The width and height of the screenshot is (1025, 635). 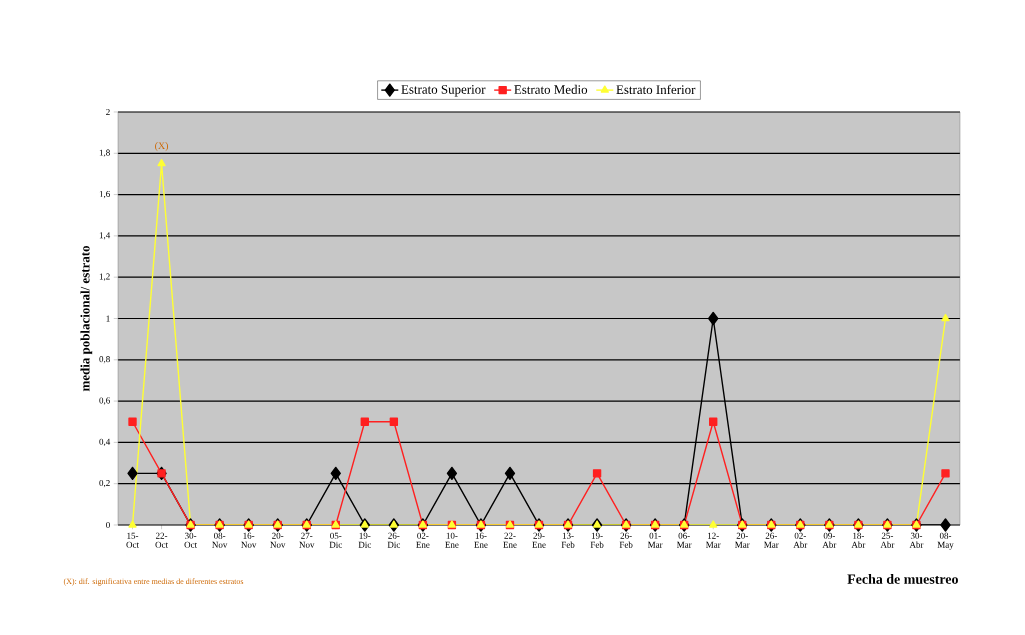 What do you see at coordinates (220, 540) in the screenshot?
I see `x-tick-label: 08-Nov` at bounding box center [220, 540].